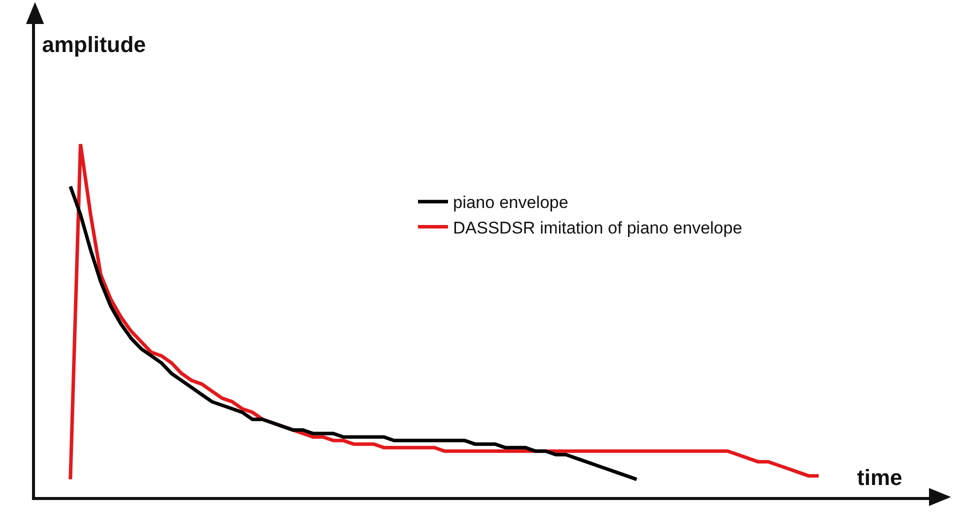 Image resolution: width=959 pixels, height=517 pixels. Describe the element at coordinates (879, 477) in the screenshot. I see `x-axis-title: time` at that location.